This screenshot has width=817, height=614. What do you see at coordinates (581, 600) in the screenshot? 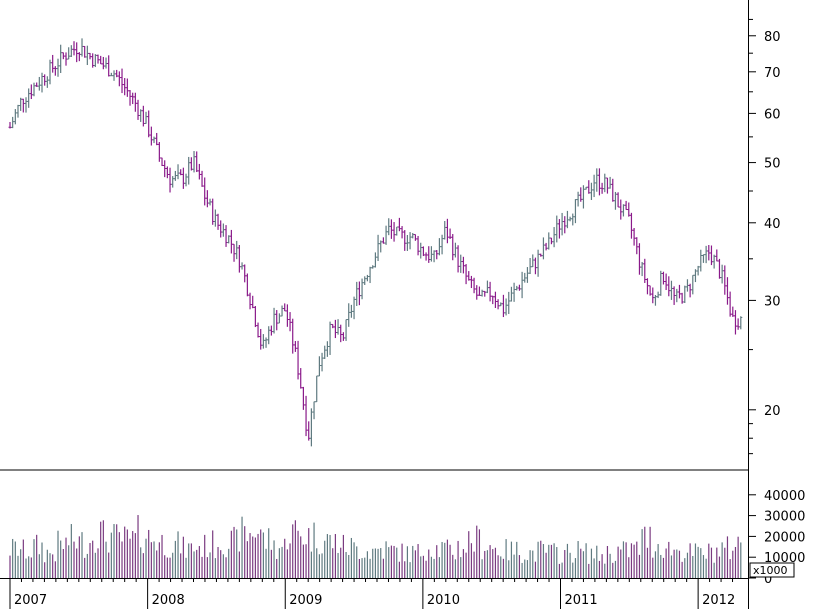
I see `year-label: 2011` at bounding box center [581, 600].